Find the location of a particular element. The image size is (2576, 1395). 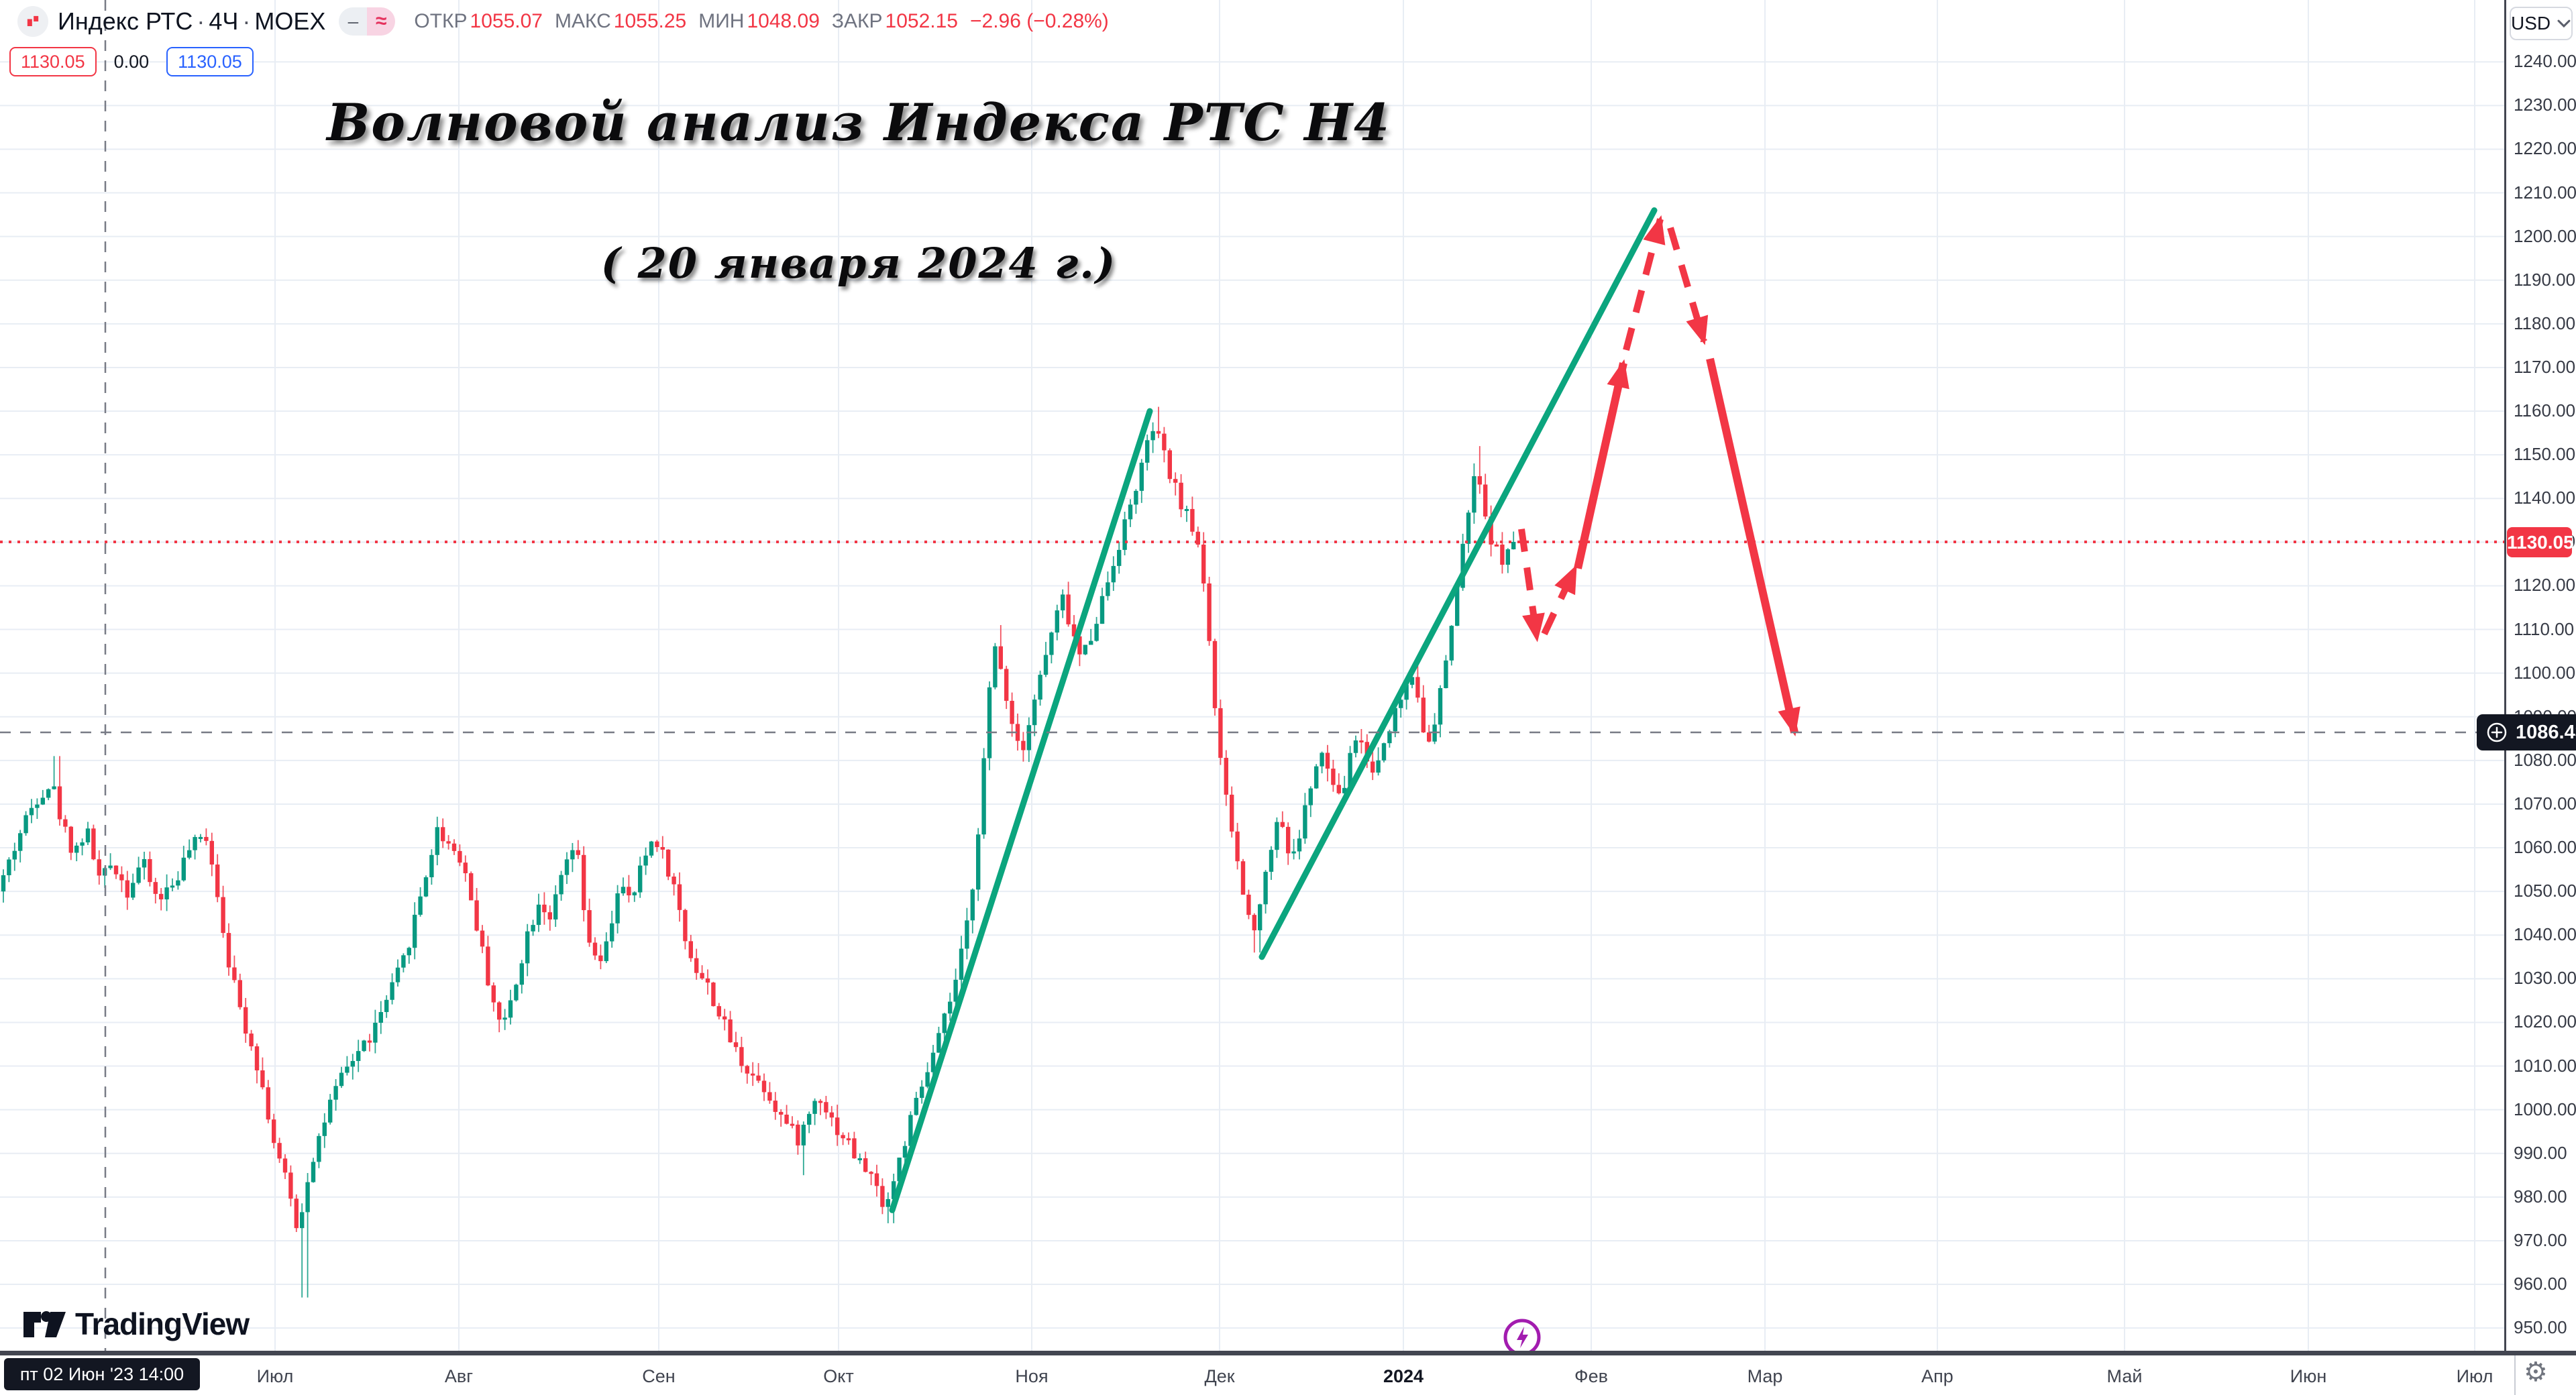

axis-divider is located at coordinates (2515, 1375).